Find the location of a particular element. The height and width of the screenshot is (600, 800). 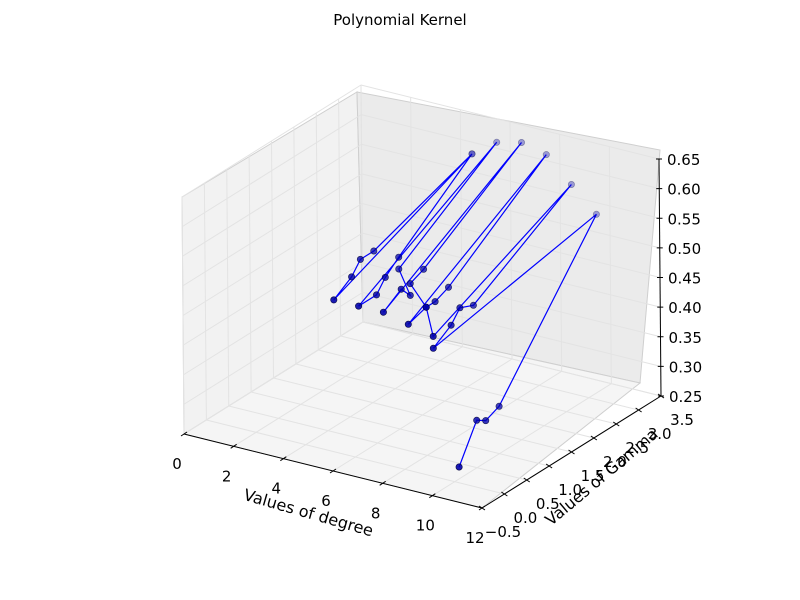

x-tick-label: 10 is located at coordinates (425, 526).